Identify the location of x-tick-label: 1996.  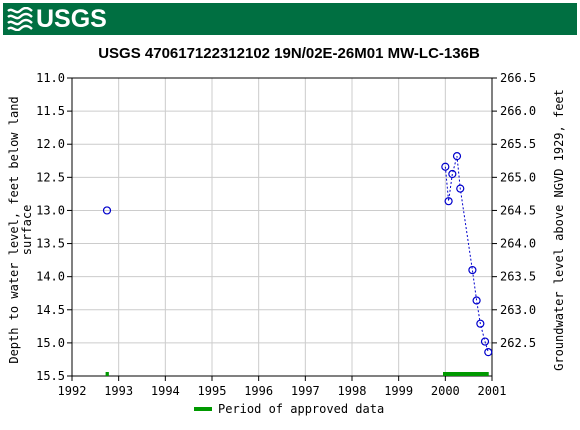
(258, 391).